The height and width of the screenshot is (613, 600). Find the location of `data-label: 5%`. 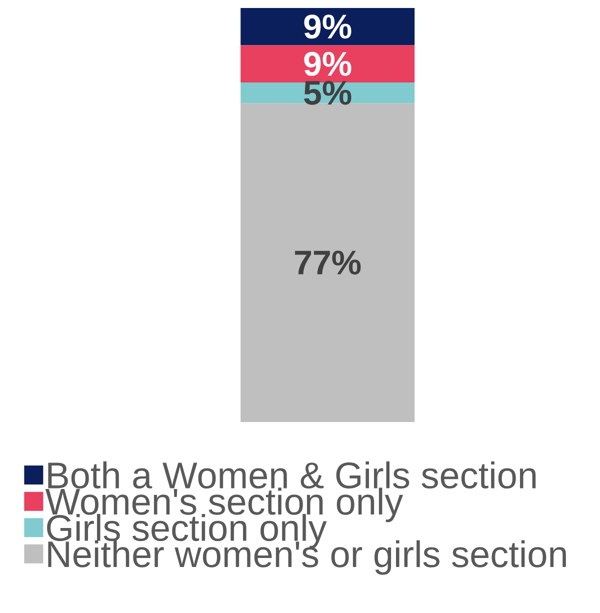

data-label: 5% is located at coordinates (328, 92).